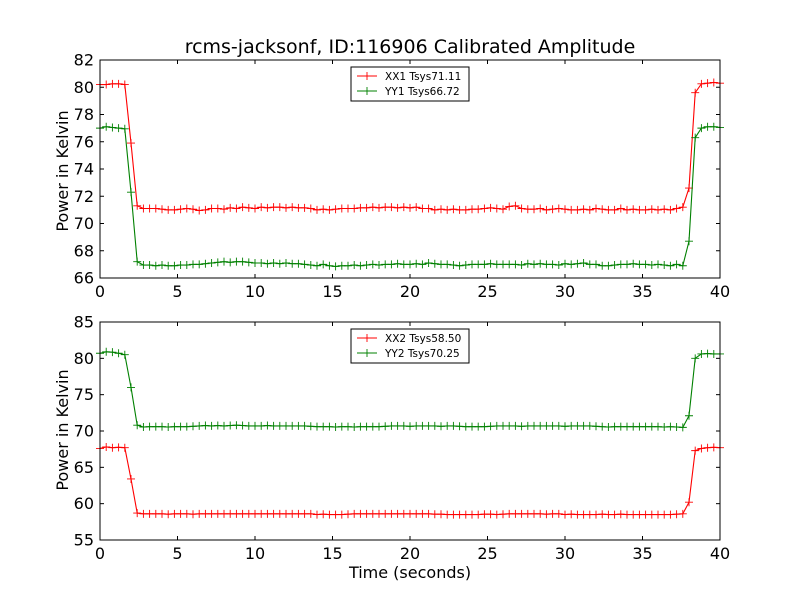  What do you see at coordinates (84, 278) in the screenshot?
I see `top-y-tick-label: 66` at bounding box center [84, 278].